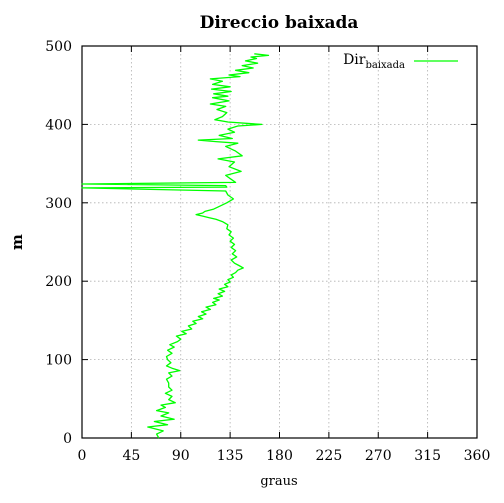  What do you see at coordinates (58, 361) in the screenshot?
I see `y-tick-label: 100` at bounding box center [58, 361].